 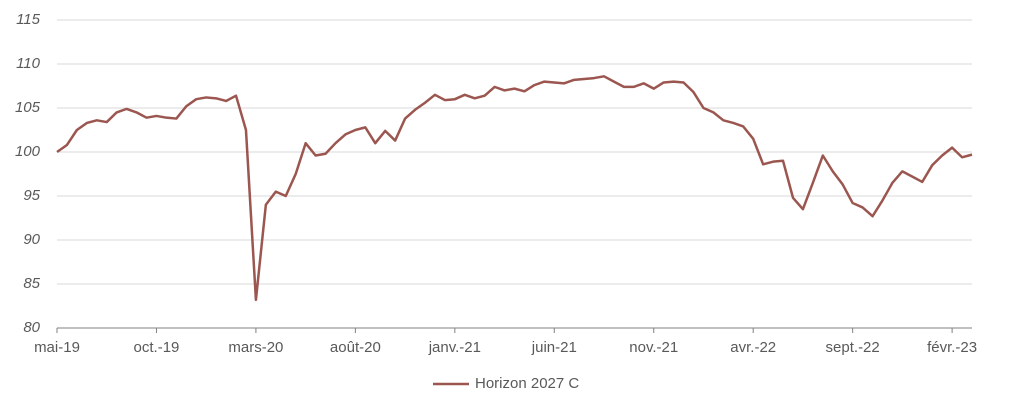 I want to click on x-tick-label: août-20, so click(x=355, y=347).